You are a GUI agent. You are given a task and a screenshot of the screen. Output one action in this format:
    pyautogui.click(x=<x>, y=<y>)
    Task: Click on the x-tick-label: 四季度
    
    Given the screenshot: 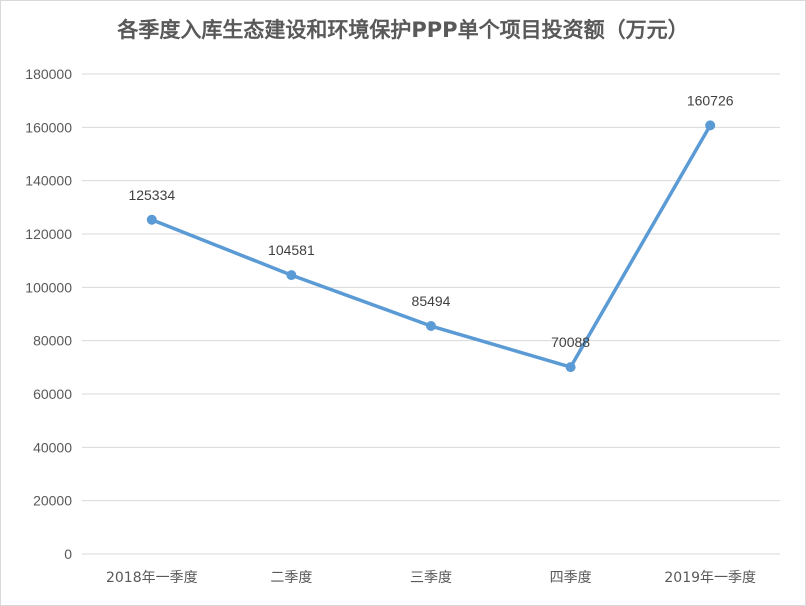 What is the action you would take?
    pyautogui.click(x=571, y=578)
    